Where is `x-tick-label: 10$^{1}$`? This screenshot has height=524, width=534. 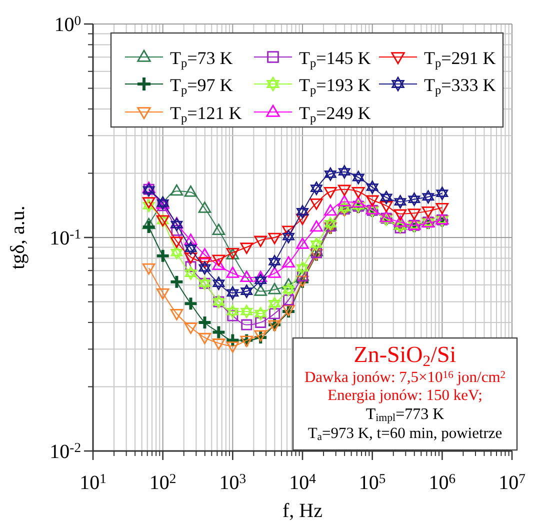
x-tick-label: 10$^{1}$ is located at coordinates (93, 482).